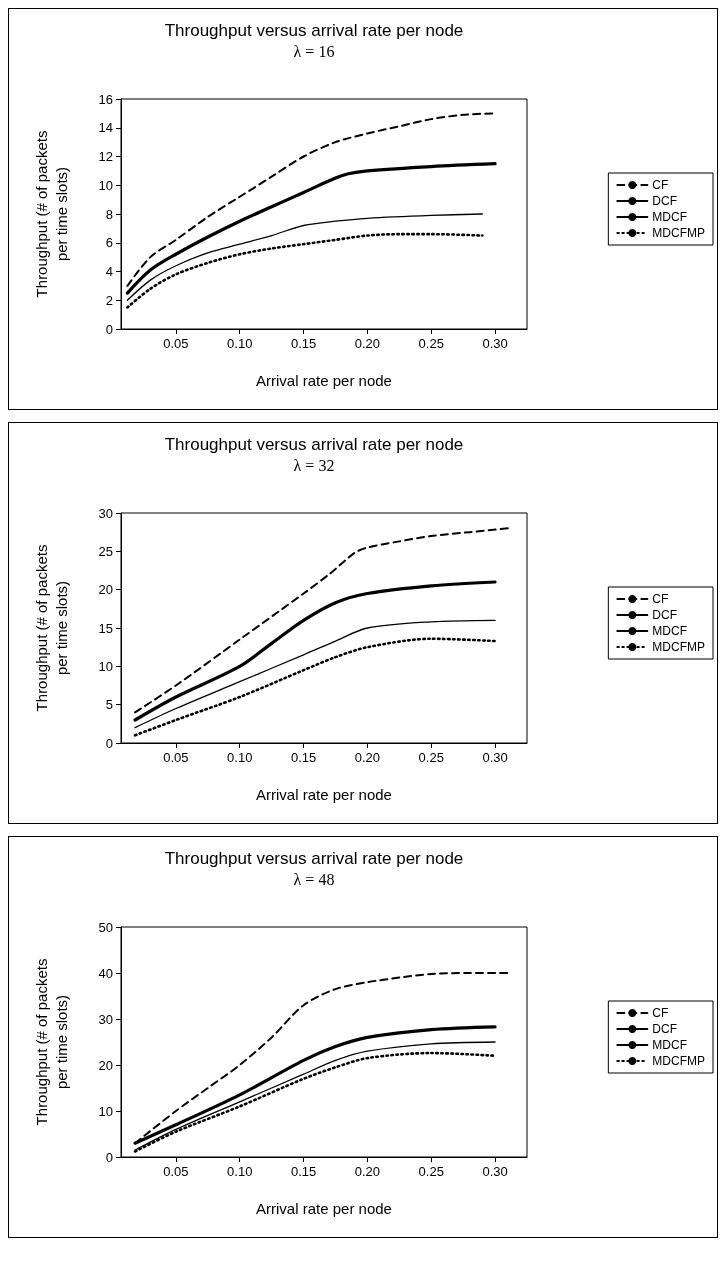  What do you see at coordinates (105, 973) in the screenshot?
I see `y-tick-label: 40` at bounding box center [105, 973].